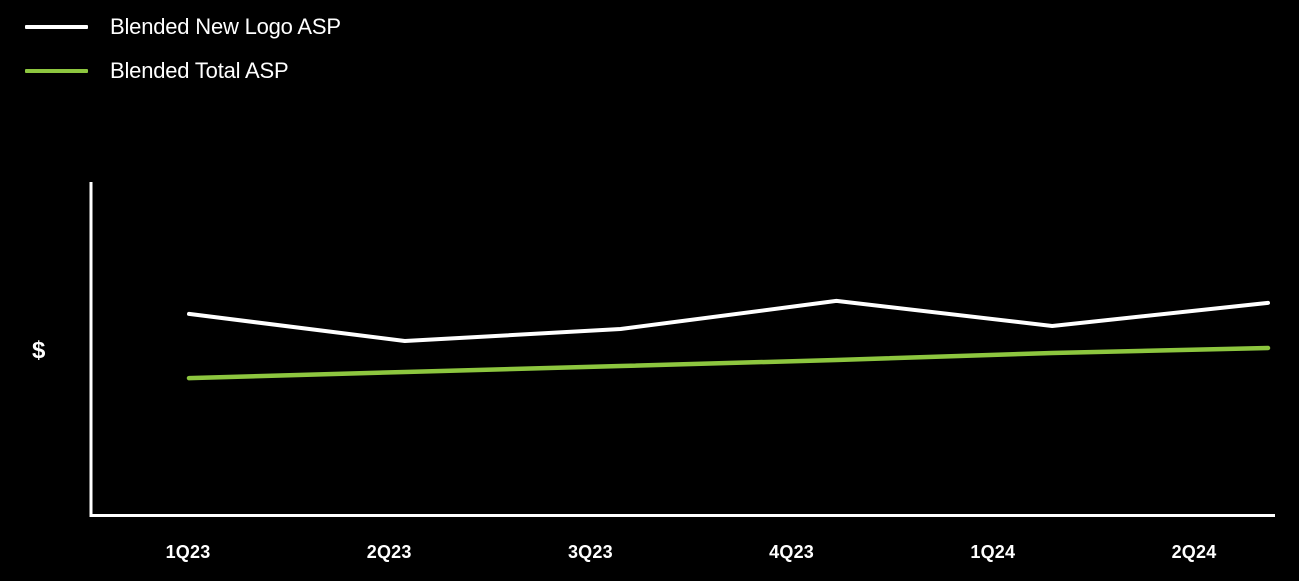  I want to click on legend-item-blended-new-logo-asp: Blended New Logo ASP, so click(183, 27).